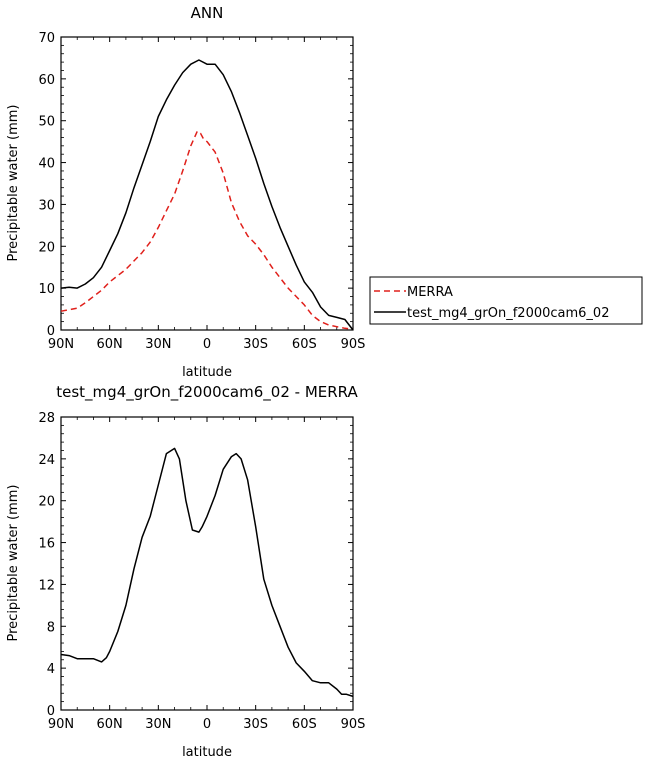 This screenshot has width=647, height=767. I want to click on top-chart-title: ANN, so click(207, 13).